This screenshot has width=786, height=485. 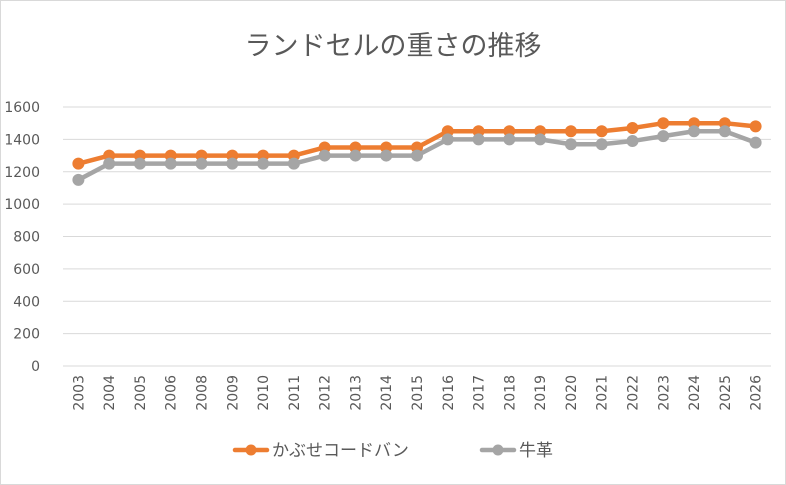 What do you see at coordinates (110, 393) in the screenshot?
I see `x-tick-label: 2004` at bounding box center [110, 393].